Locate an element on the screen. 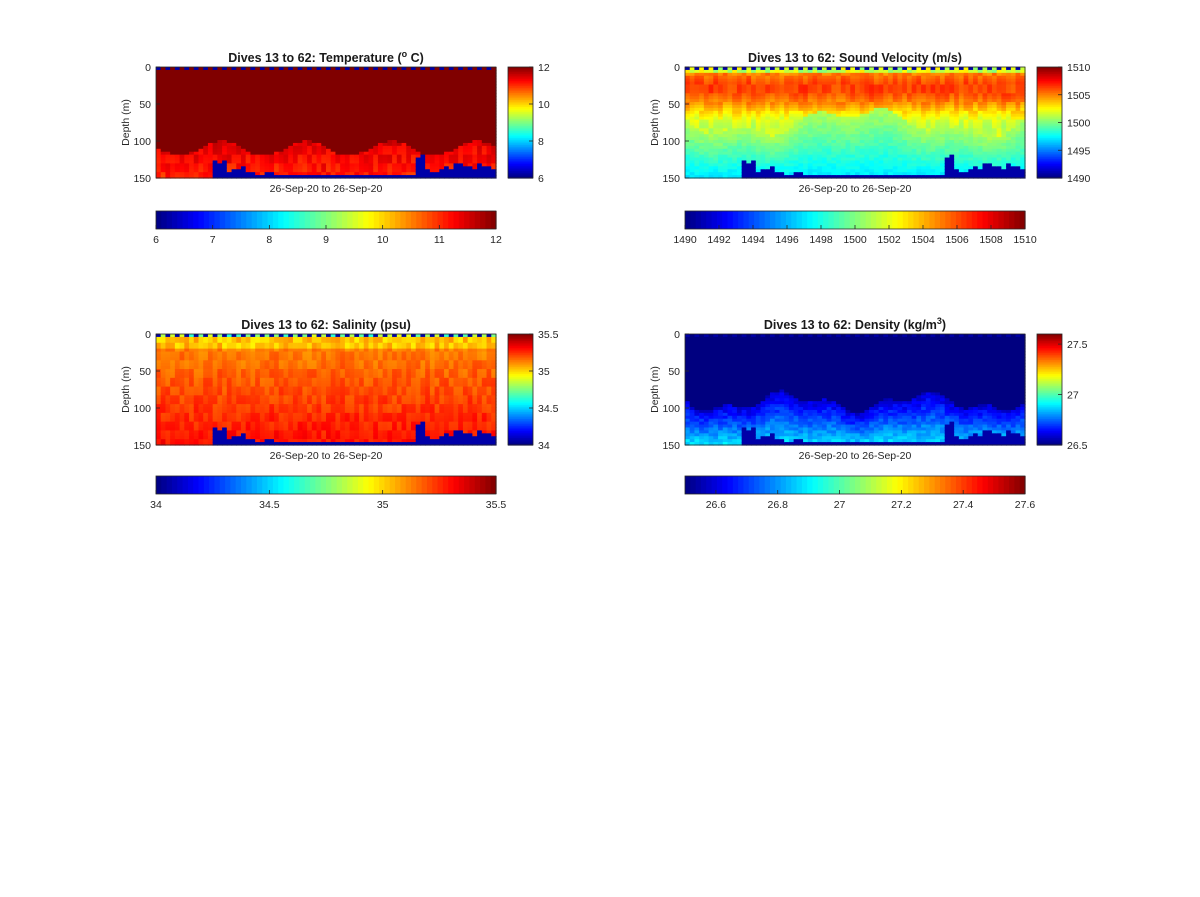  y-tick-label: 0 is located at coordinates (148, 68).